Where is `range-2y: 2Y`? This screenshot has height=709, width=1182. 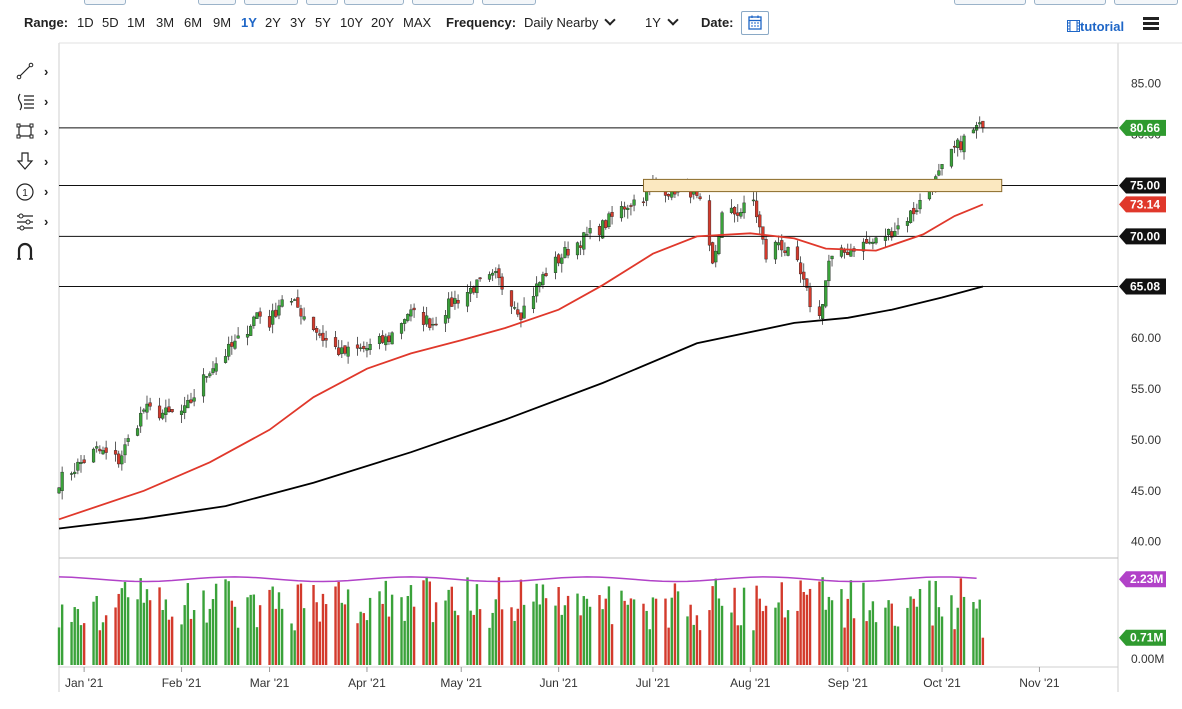 range-2y: 2Y is located at coordinates (273, 22).